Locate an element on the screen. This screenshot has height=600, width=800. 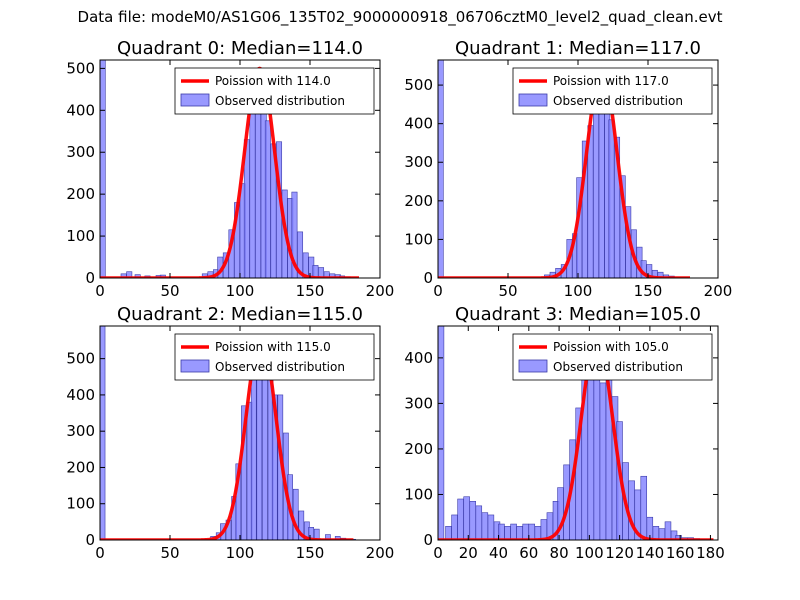
legend-label-fit: Poission with 117.0 is located at coordinates (611, 81).